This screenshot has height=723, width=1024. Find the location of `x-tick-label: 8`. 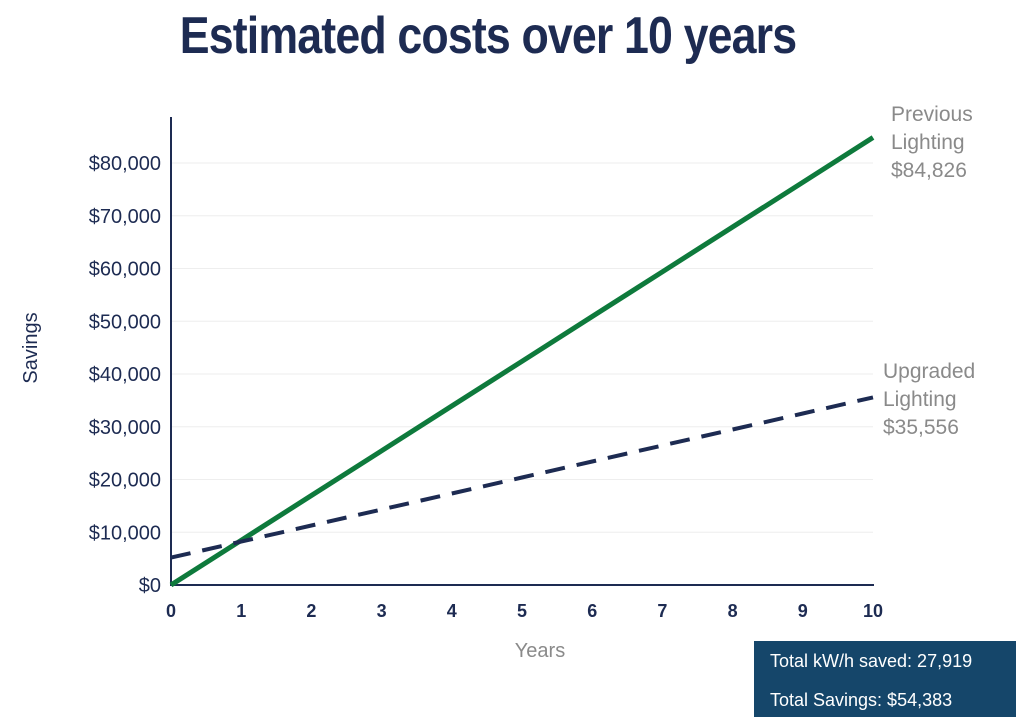

x-tick-label: 8 is located at coordinates (733, 611).